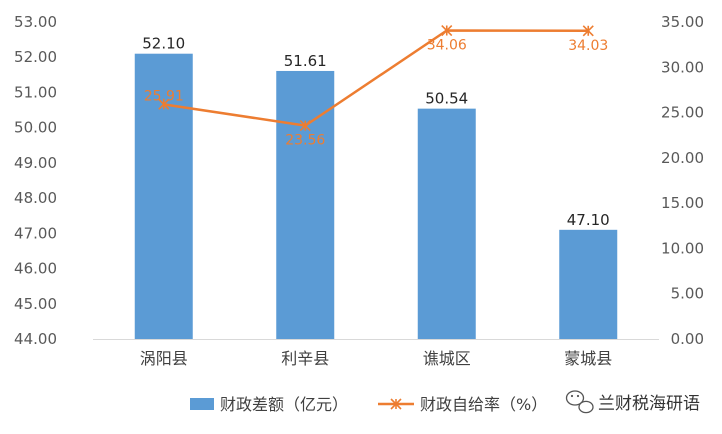 Image resolution: width=722 pixels, height=434 pixels. I want to click on bar-value-label: 51.61, so click(305, 61).